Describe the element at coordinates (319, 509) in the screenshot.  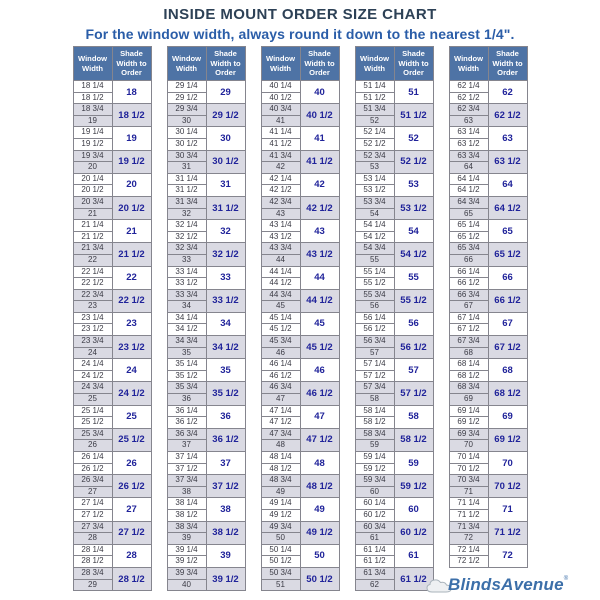
I see `shade-width-cell: 49` at that location.